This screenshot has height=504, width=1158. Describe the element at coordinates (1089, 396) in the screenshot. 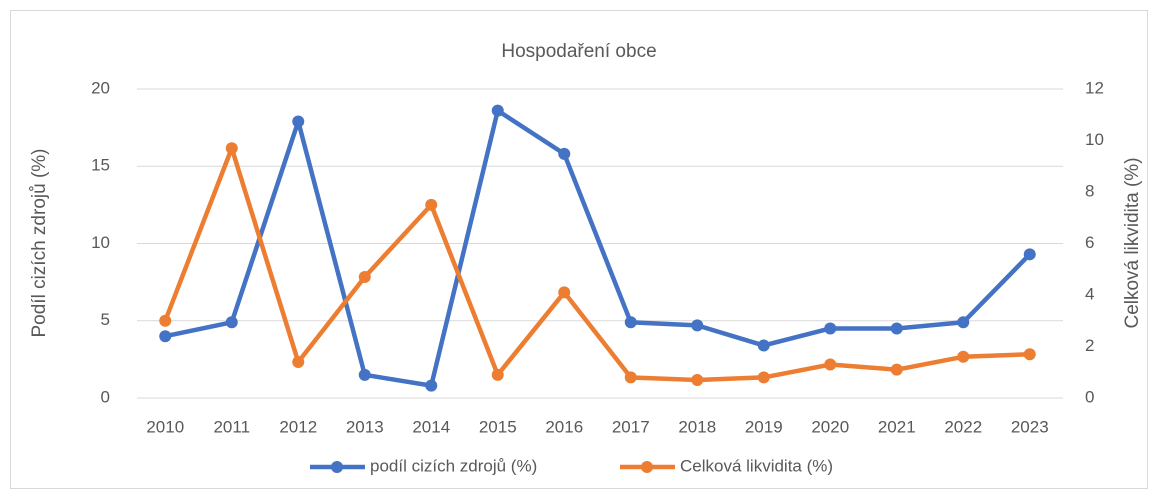

I see `y2-tick-label: 0` at that location.